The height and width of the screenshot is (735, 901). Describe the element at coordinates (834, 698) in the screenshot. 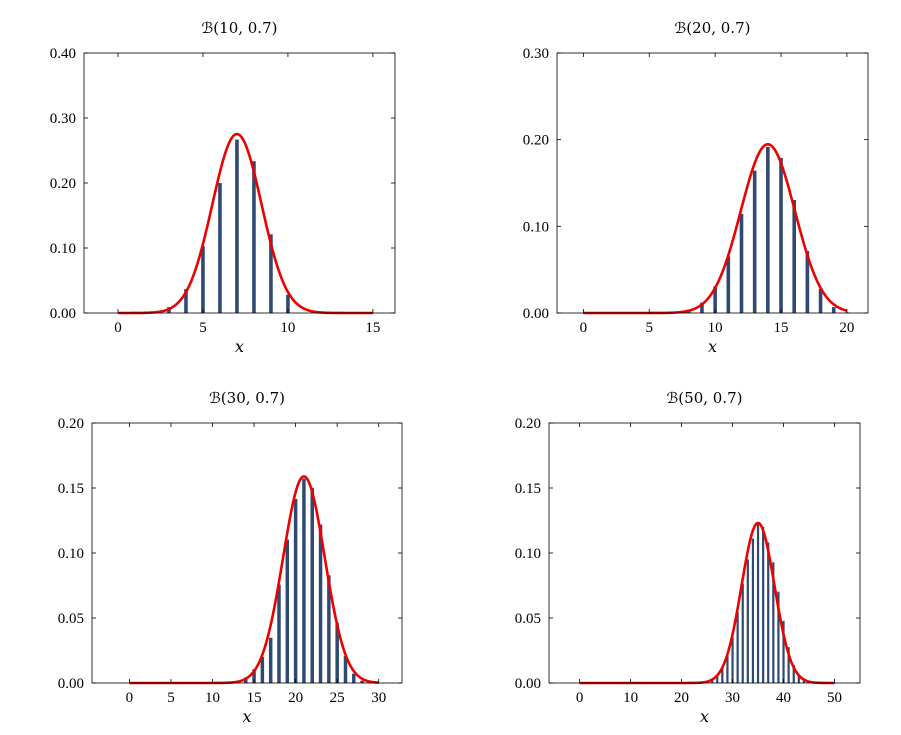

I see `x-tick-label: 50` at that location.